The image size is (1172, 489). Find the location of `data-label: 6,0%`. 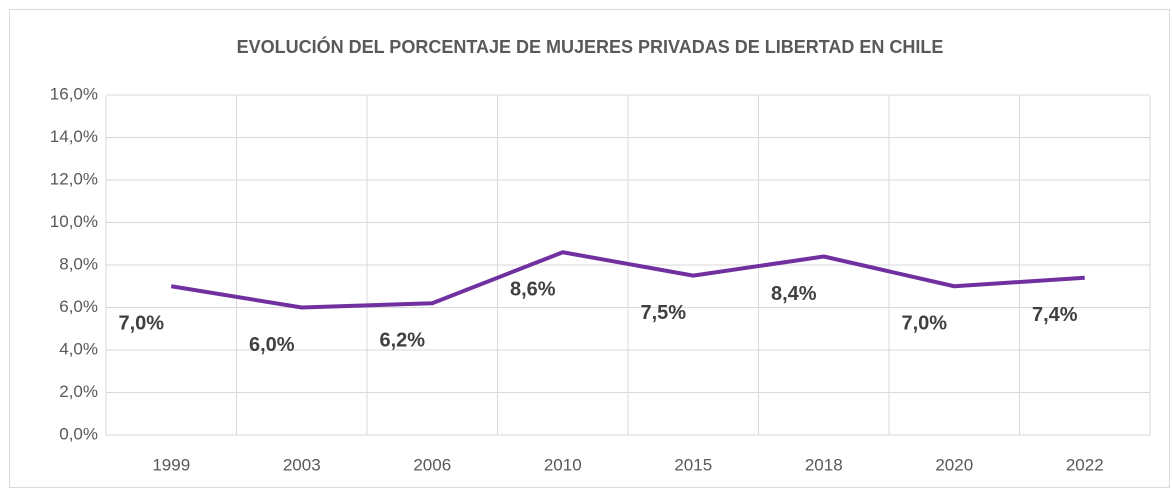

data-label: 6,0% is located at coordinates (272, 345).